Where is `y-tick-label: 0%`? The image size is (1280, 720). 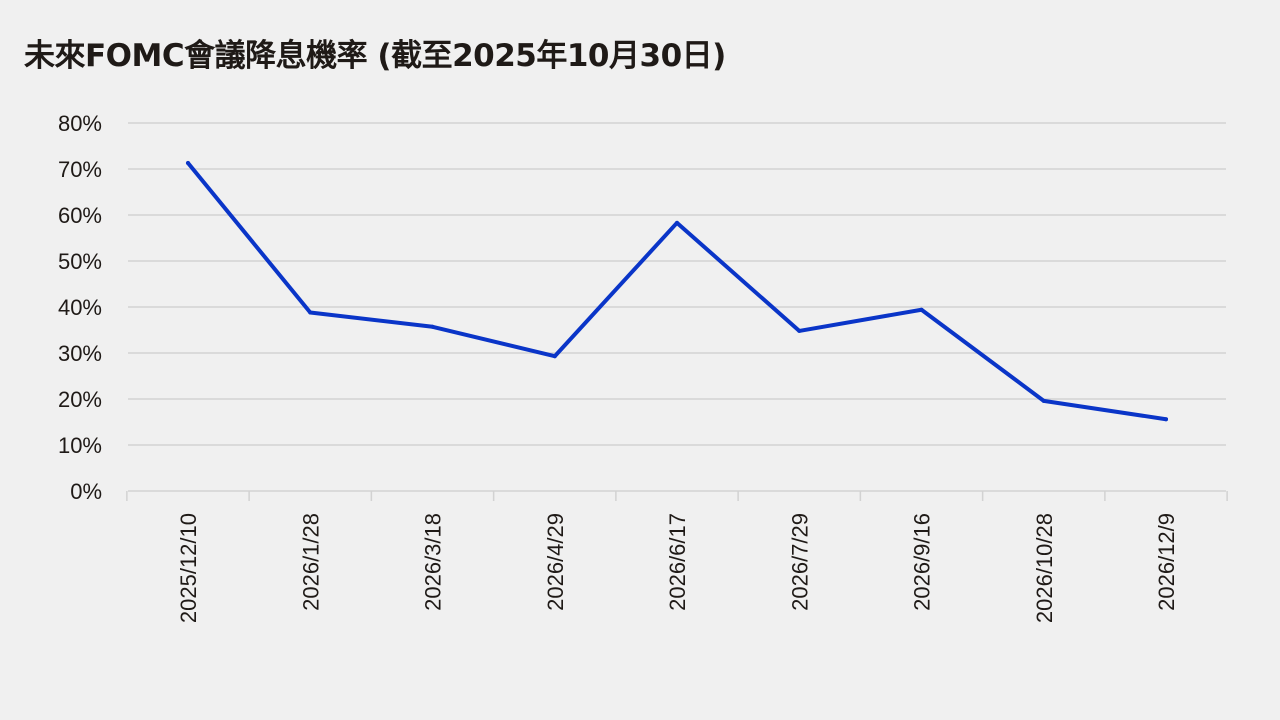 y-tick-label: 0% is located at coordinates (86, 491).